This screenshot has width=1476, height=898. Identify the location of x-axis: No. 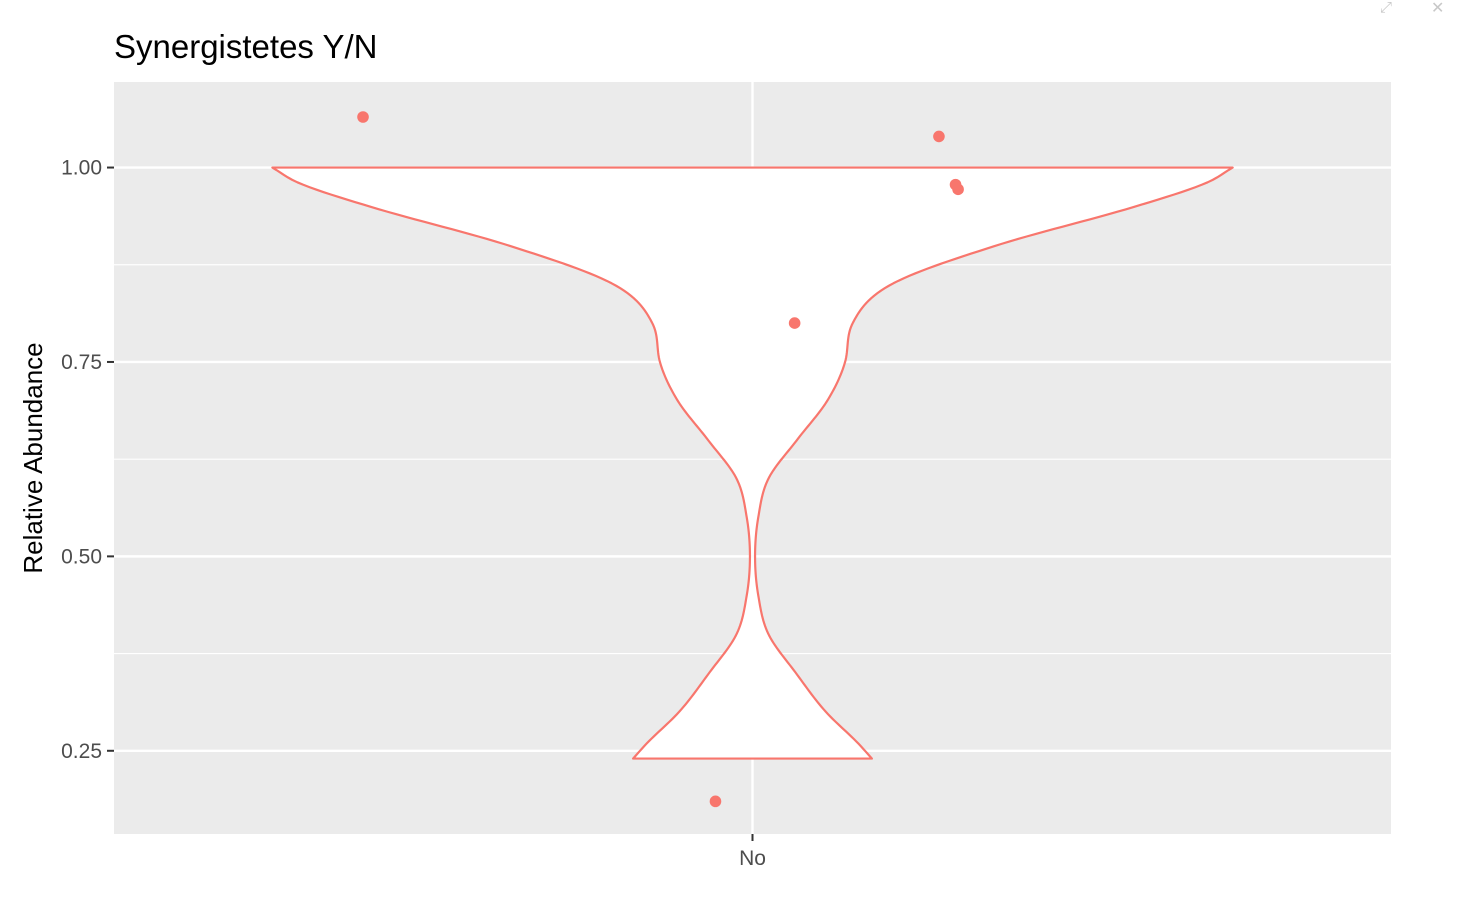
(752, 852).